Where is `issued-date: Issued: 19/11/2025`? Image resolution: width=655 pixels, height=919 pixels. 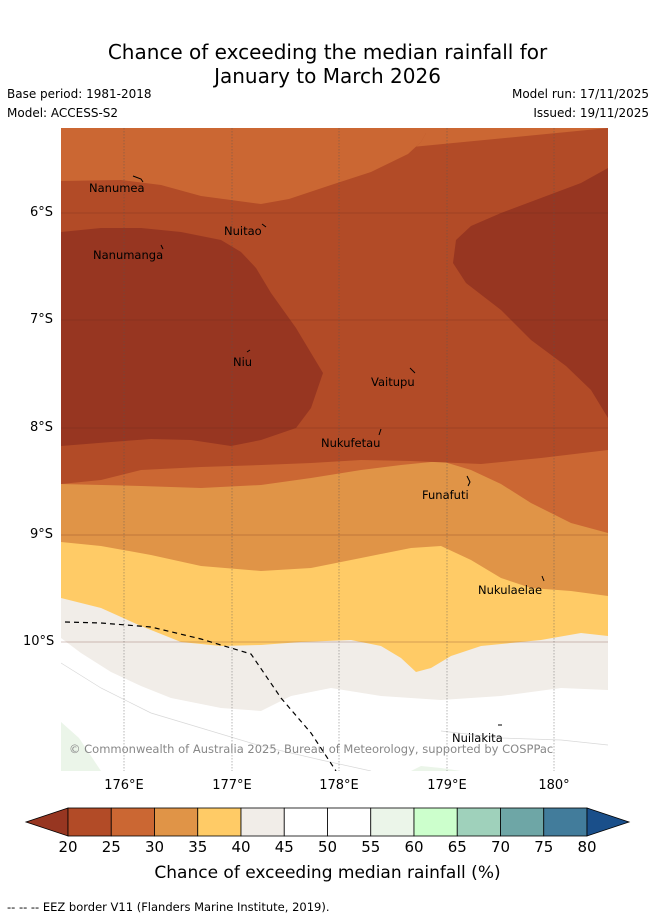 issued-date: Issued: 19/11/2025 is located at coordinates (591, 113).